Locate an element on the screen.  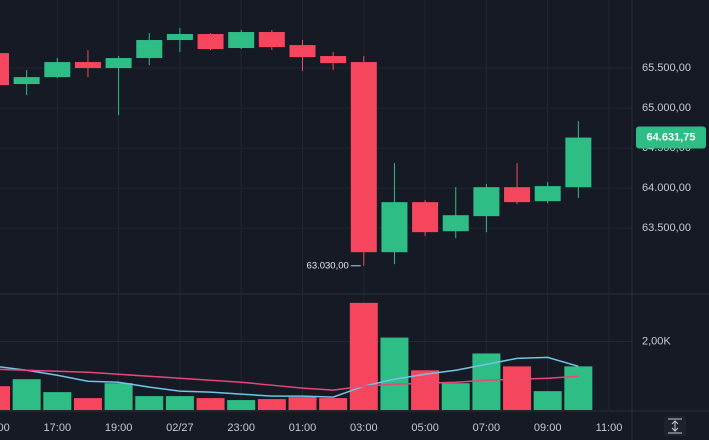
x-tick-label: 19:00 is located at coordinates (119, 428).